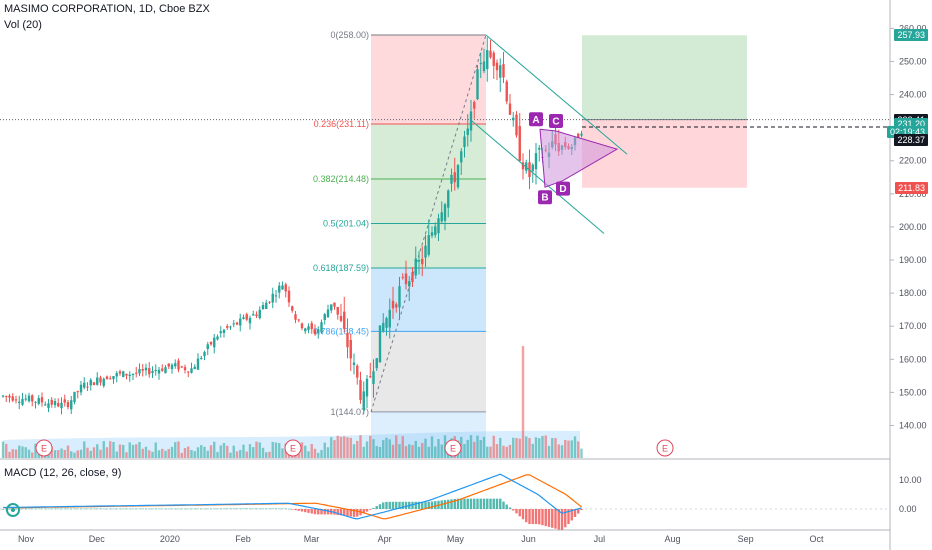  I want to click on settings-icon, so click(13, 510).